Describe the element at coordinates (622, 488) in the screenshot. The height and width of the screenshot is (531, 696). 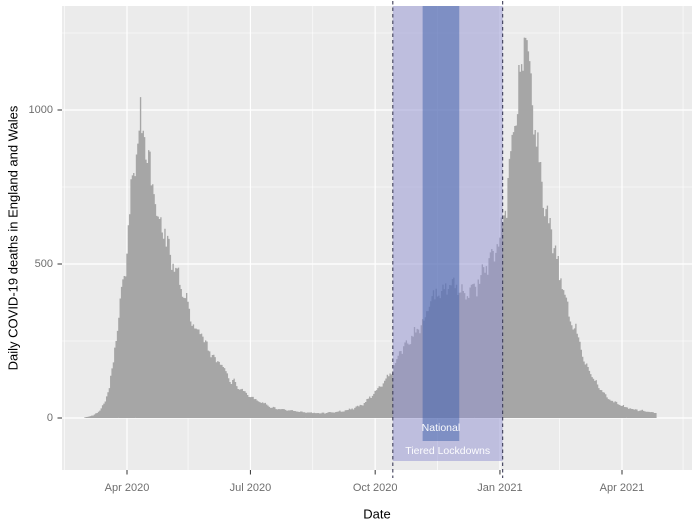
I see `x-tick-label: Apr 2021` at that location.